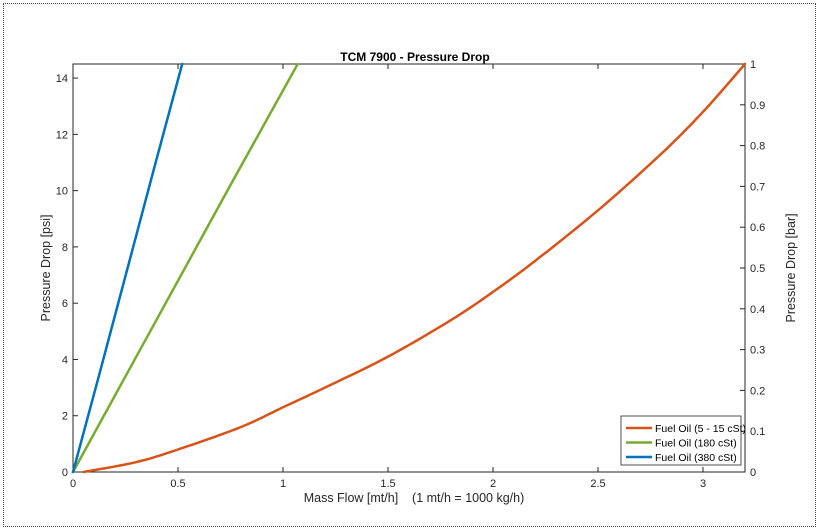 This screenshot has height=531, width=821. What do you see at coordinates (703, 484) in the screenshot?
I see `x-tick-label: 3` at bounding box center [703, 484].